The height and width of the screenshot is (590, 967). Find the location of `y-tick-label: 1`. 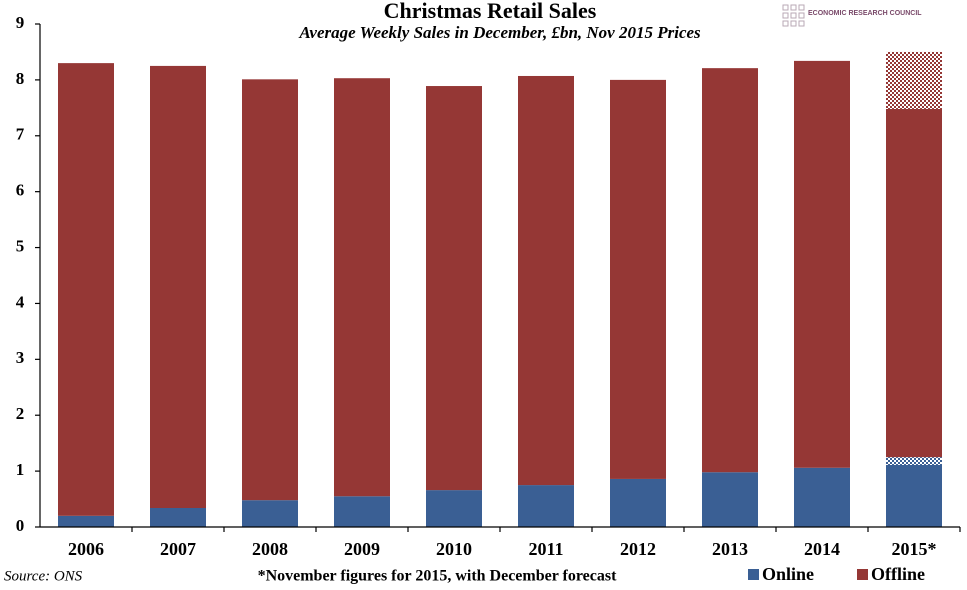

y-tick-label: 1 is located at coordinates (20, 469).